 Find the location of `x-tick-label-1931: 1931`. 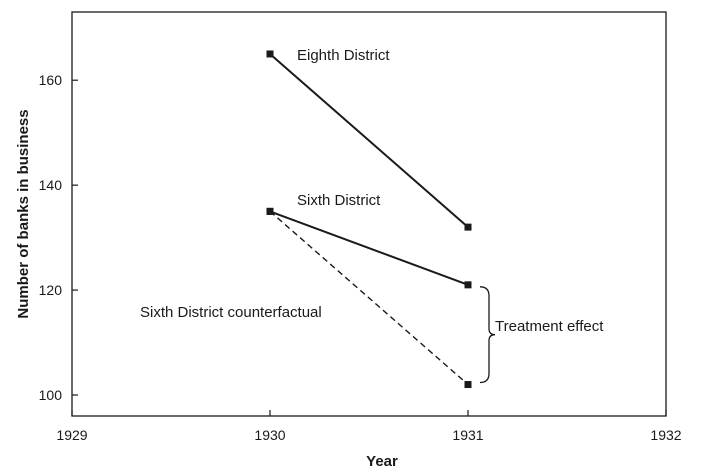

x-tick-label-1931: 1931 is located at coordinates (467, 435).